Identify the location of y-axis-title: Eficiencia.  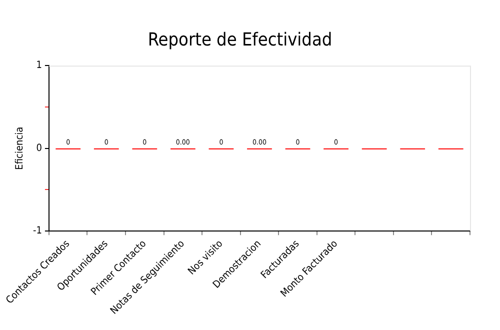
(20, 148).